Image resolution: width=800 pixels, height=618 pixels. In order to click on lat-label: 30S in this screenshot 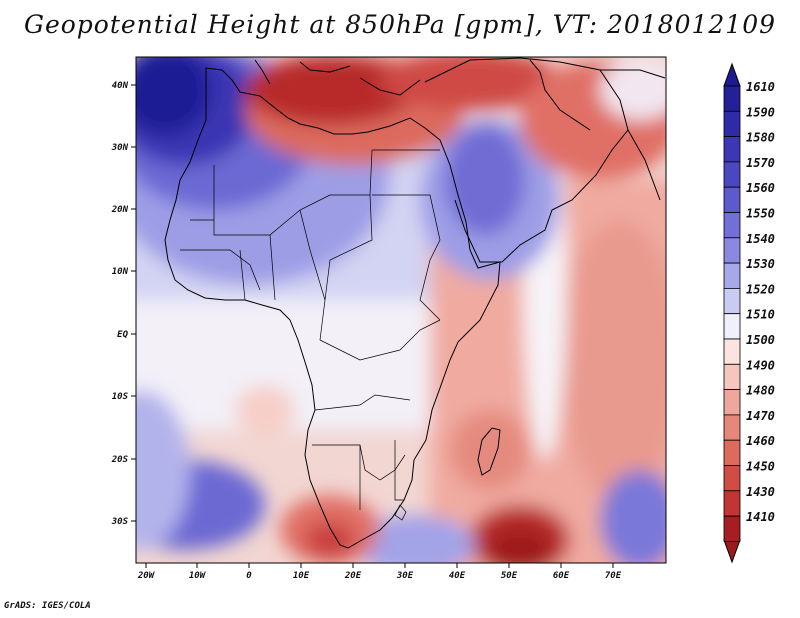, I will do `click(120, 522)`.